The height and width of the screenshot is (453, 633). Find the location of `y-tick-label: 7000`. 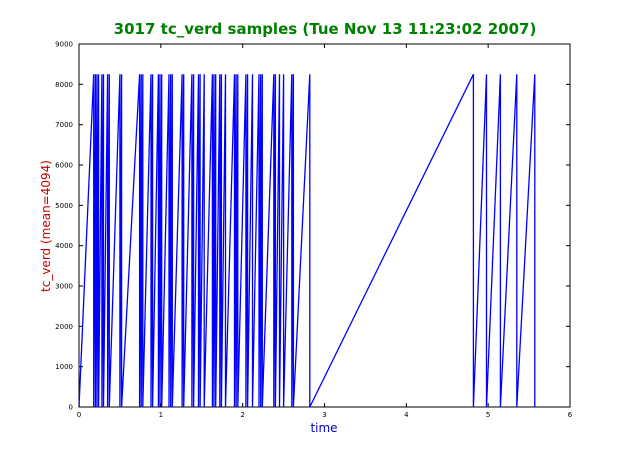

y-tick-label: 7000 is located at coordinates (64, 125).